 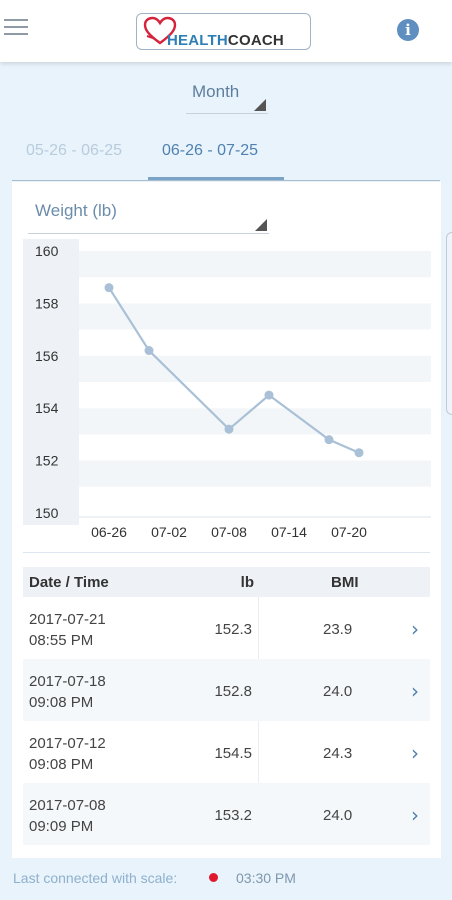 What do you see at coordinates (16, 29) in the screenshot?
I see `menu-icon` at bounding box center [16, 29].